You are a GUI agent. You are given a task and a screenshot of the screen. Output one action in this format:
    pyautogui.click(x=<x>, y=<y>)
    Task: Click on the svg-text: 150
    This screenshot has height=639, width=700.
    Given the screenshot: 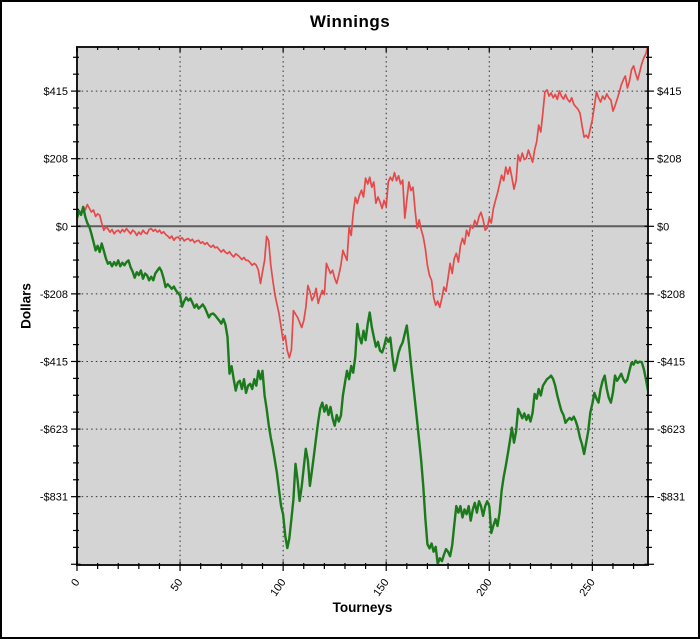 What is the action you would take?
    pyautogui.click(x=381, y=588)
    